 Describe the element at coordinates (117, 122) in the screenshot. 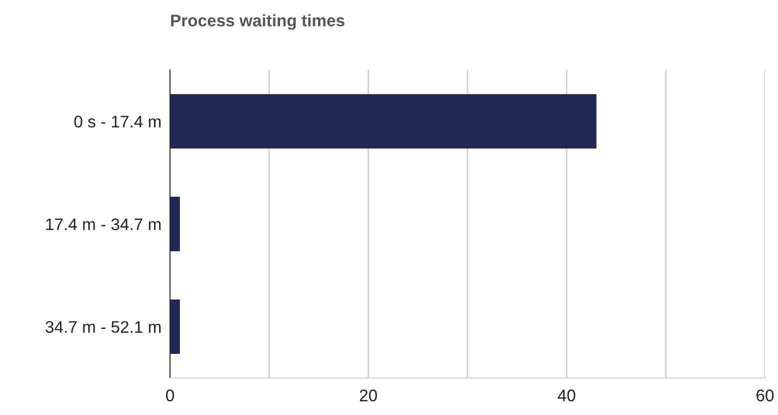

I see `y-tick-label: 0 s - 17.4 m` at that location.